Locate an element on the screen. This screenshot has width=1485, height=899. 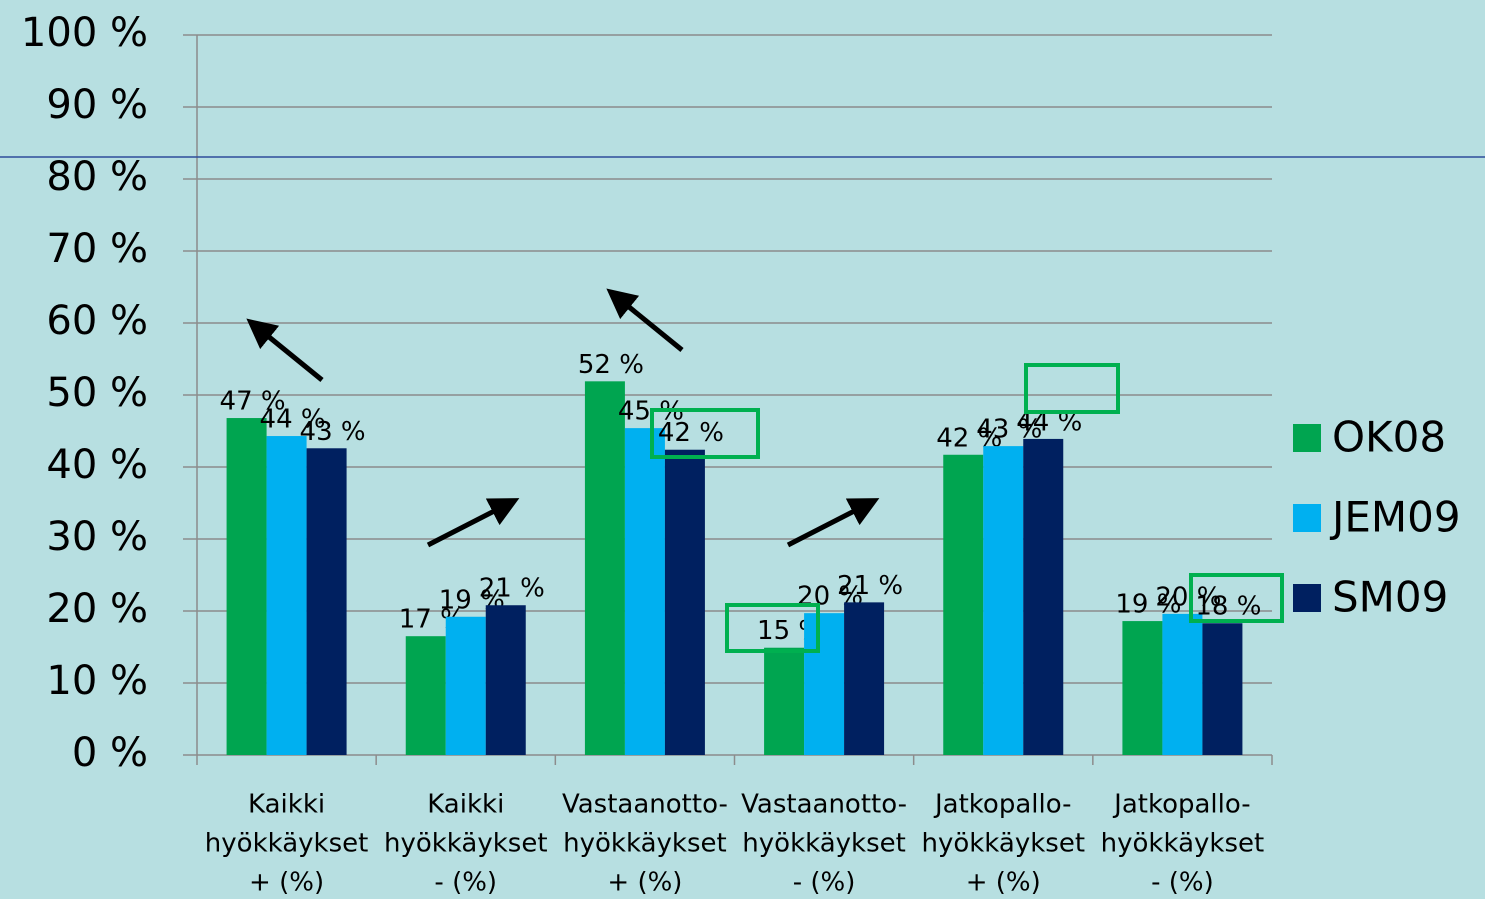
legend-label: JEM09 is located at coordinates (1395, 517).